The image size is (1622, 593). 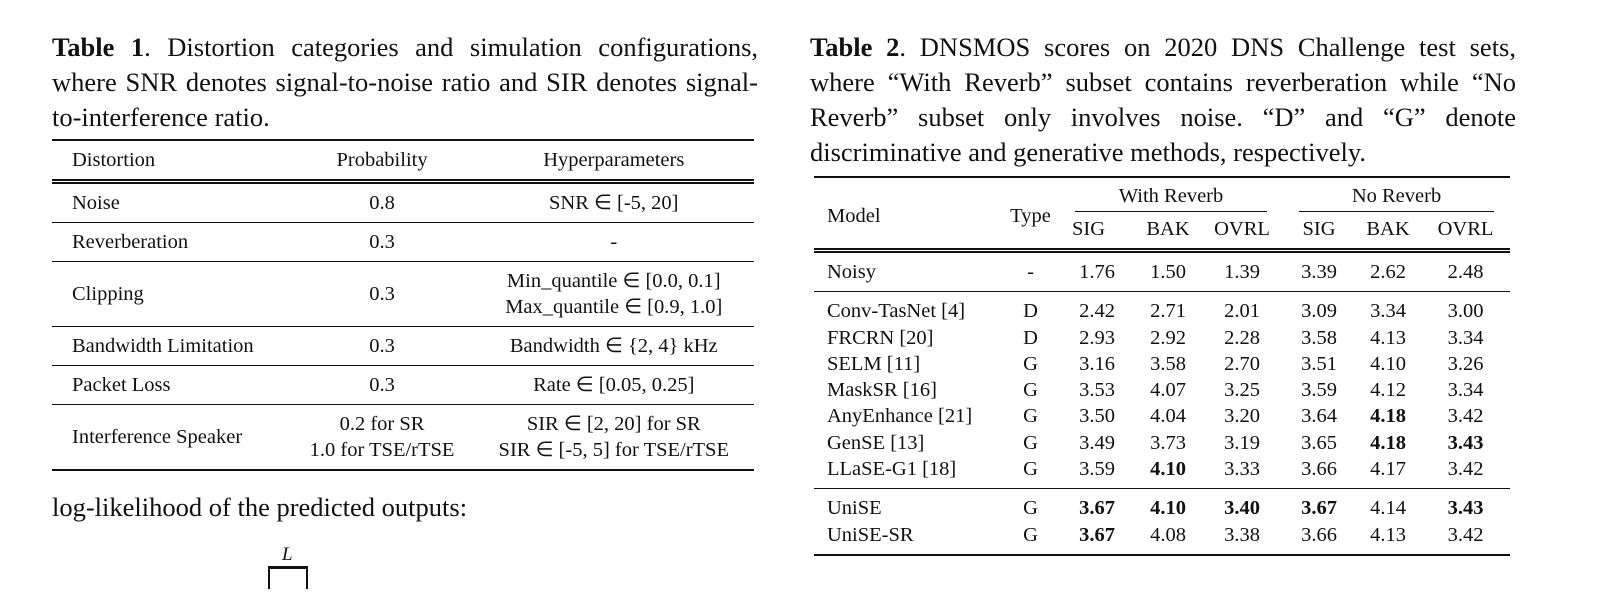 What do you see at coordinates (1097, 416) in the screenshot?
I see `table-cell: 3.50` at bounding box center [1097, 416].